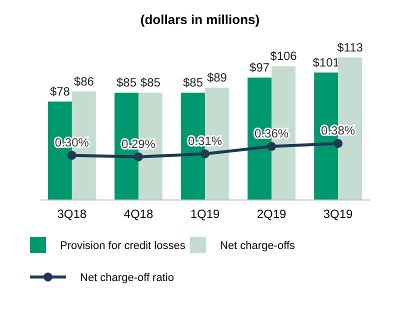  I want to click on data-label: $97, so click(260, 67).